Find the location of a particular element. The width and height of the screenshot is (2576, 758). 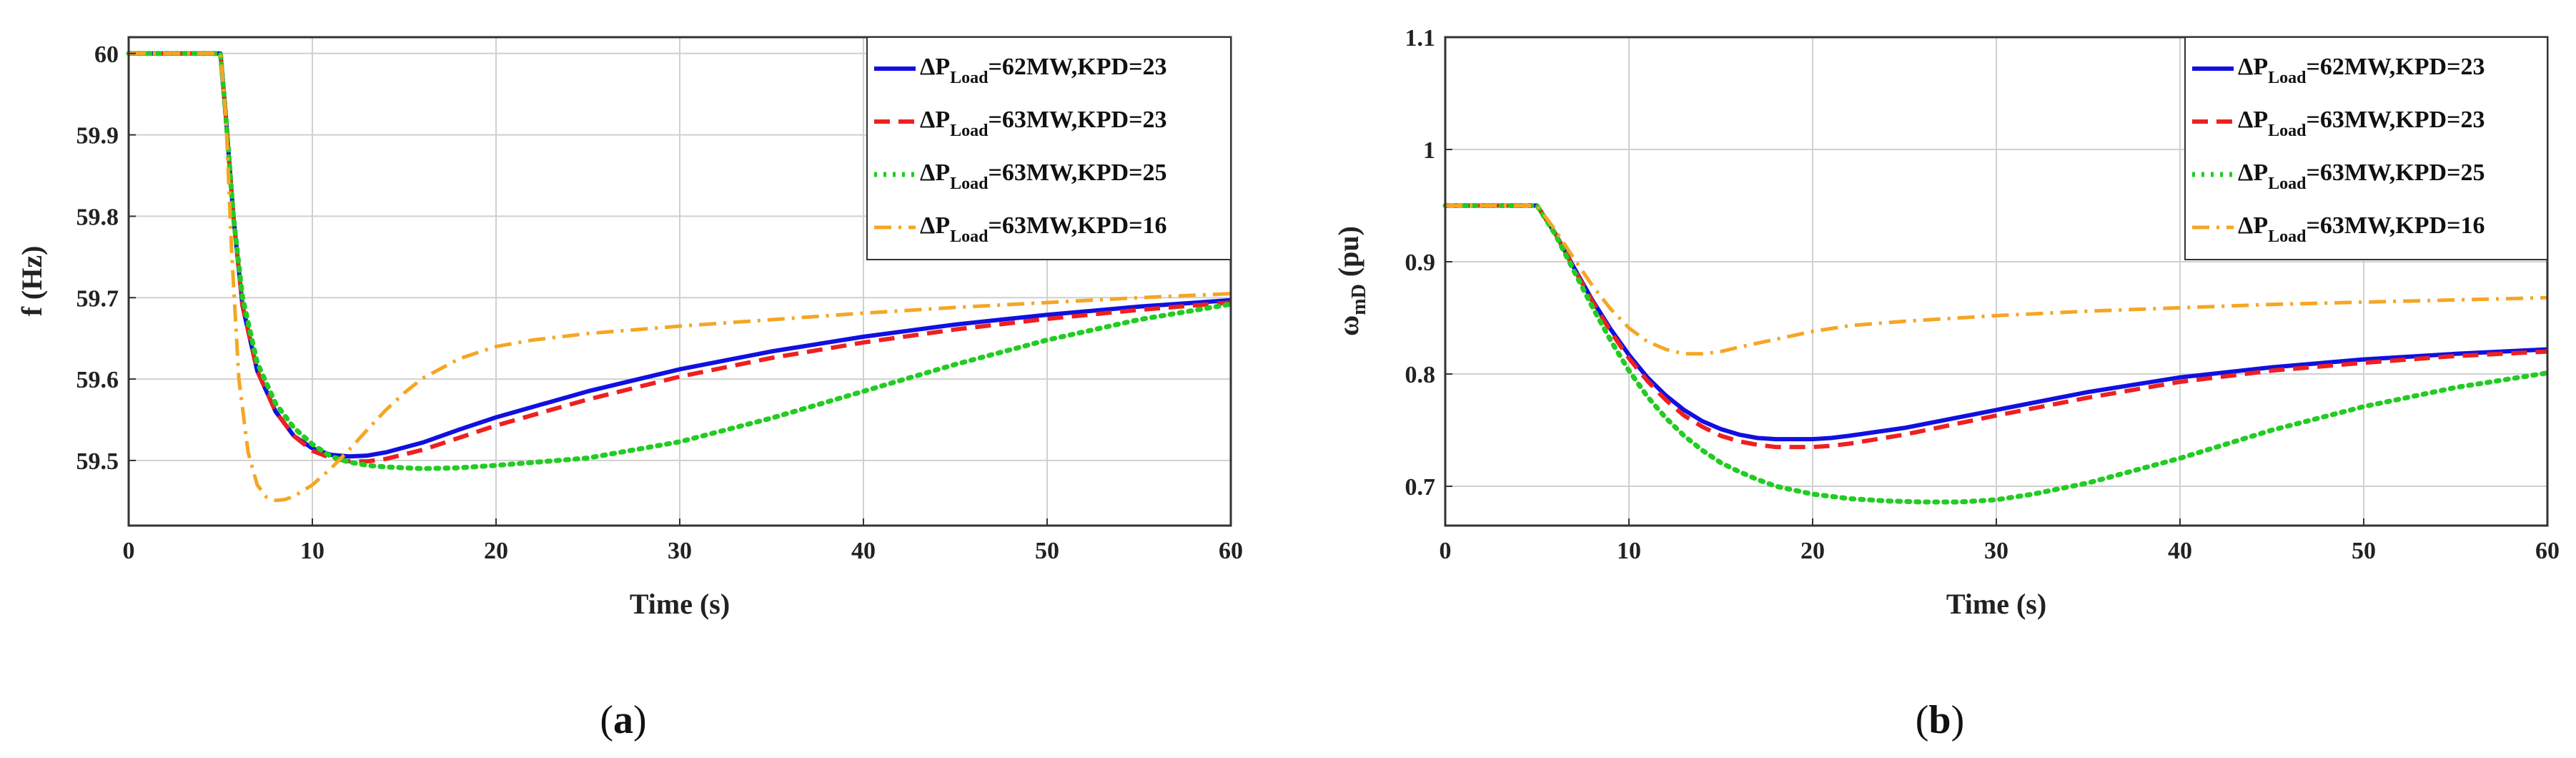

y-tick-label: 59.7 is located at coordinates (97, 298).